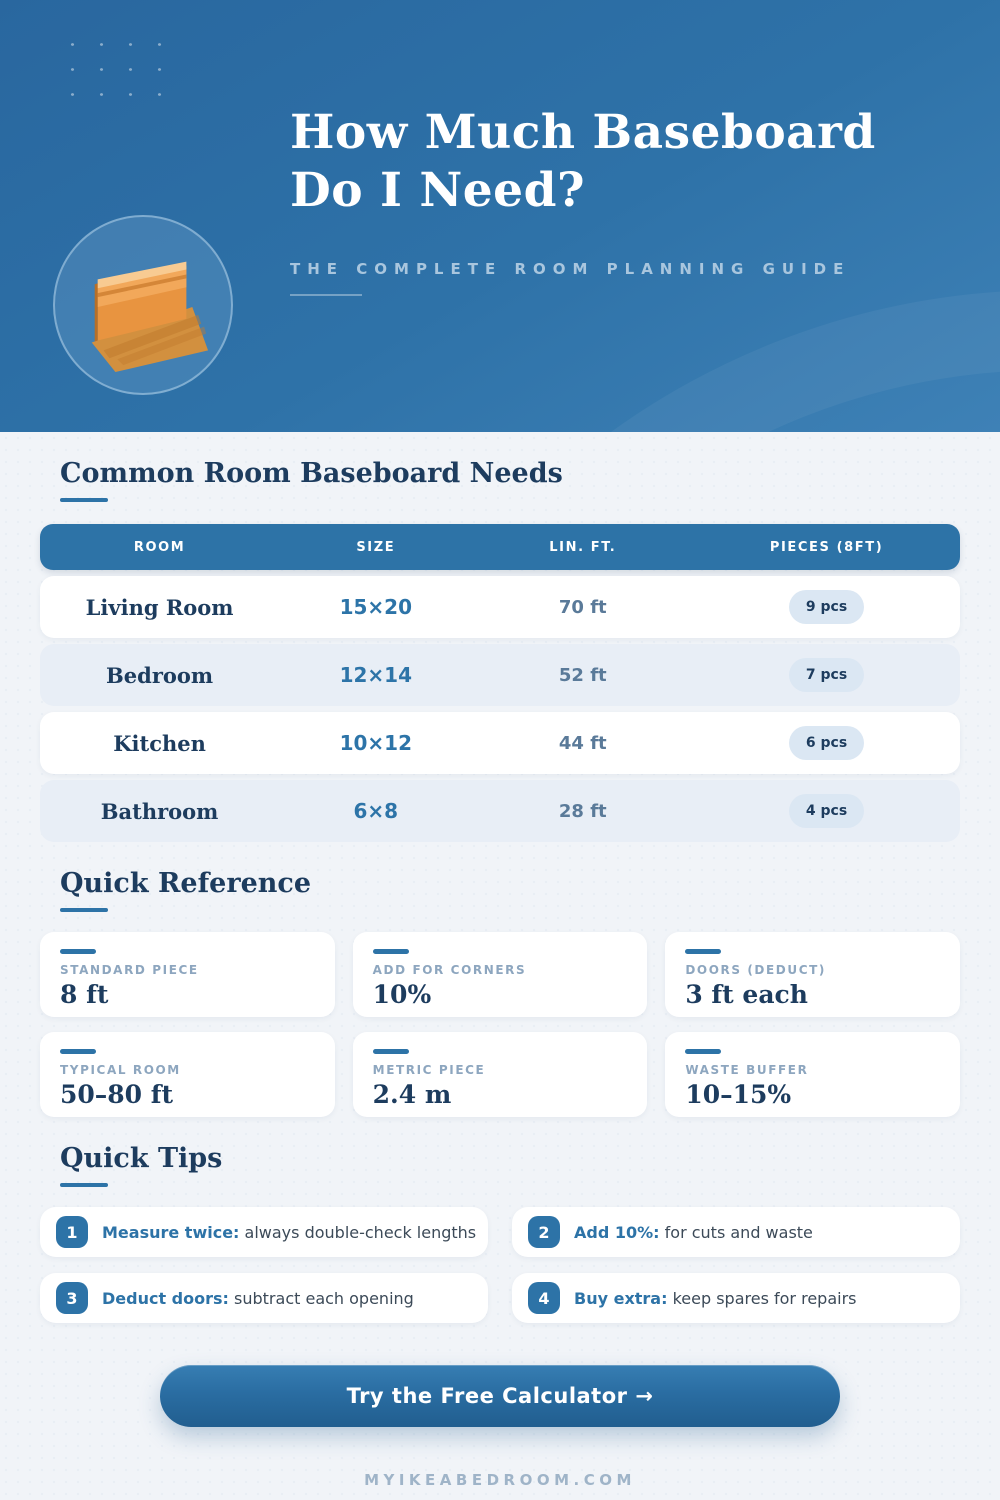 The image size is (1000, 1500). What do you see at coordinates (376, 811) in the screenshot?
I see `room-size: 6×8` at bounding box center [376, 811].